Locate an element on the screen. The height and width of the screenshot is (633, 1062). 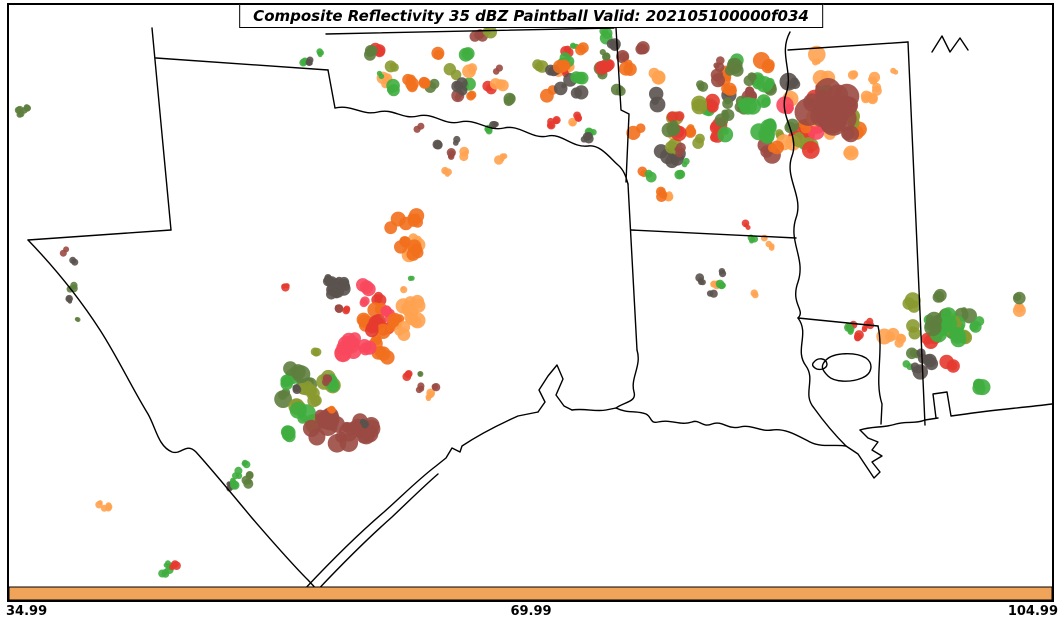
cluster-arkansas-east-scatter is located at coordinates (873, 86).